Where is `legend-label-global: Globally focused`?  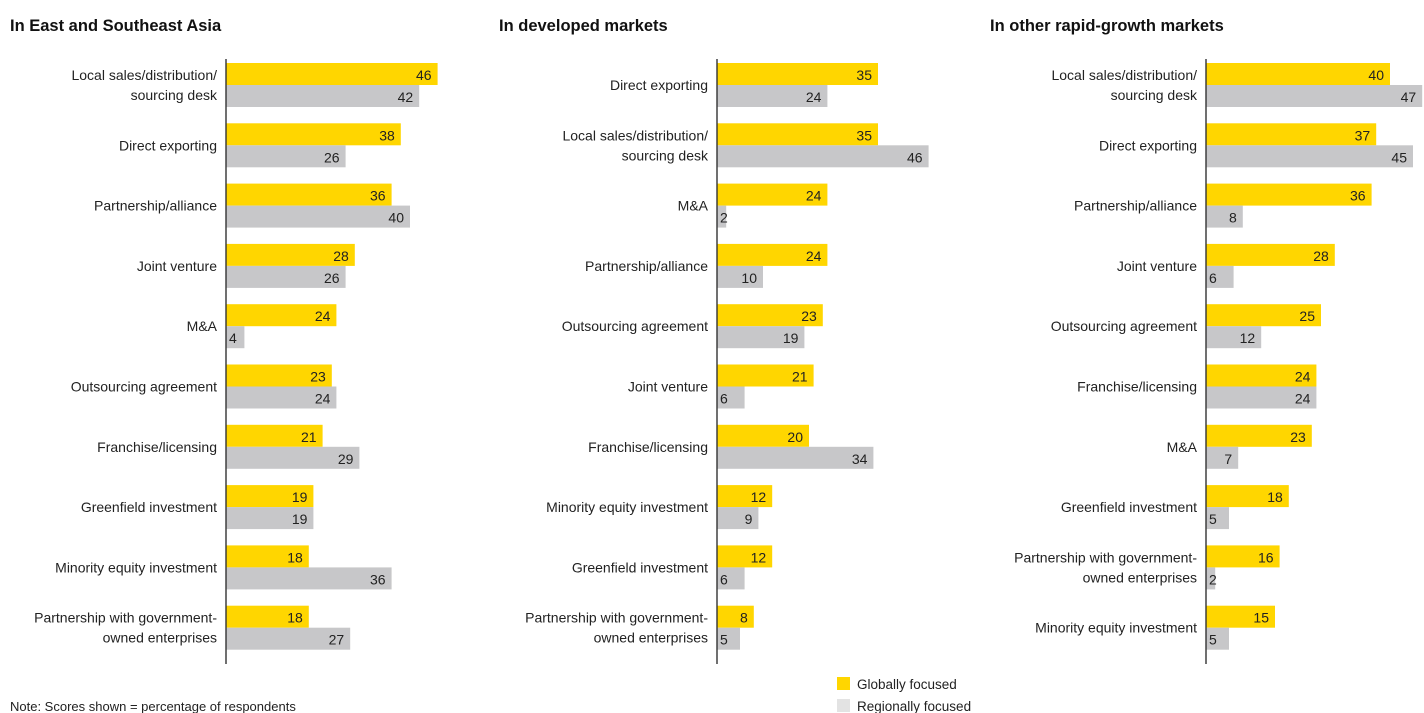 legend-label-global: Globally focused is located at coordinates (907, 684).